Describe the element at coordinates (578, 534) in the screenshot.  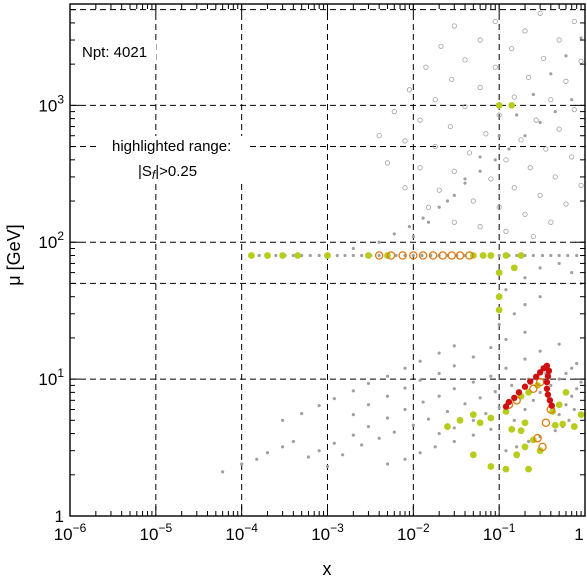
I see `x-tick-label: 1` at that location.